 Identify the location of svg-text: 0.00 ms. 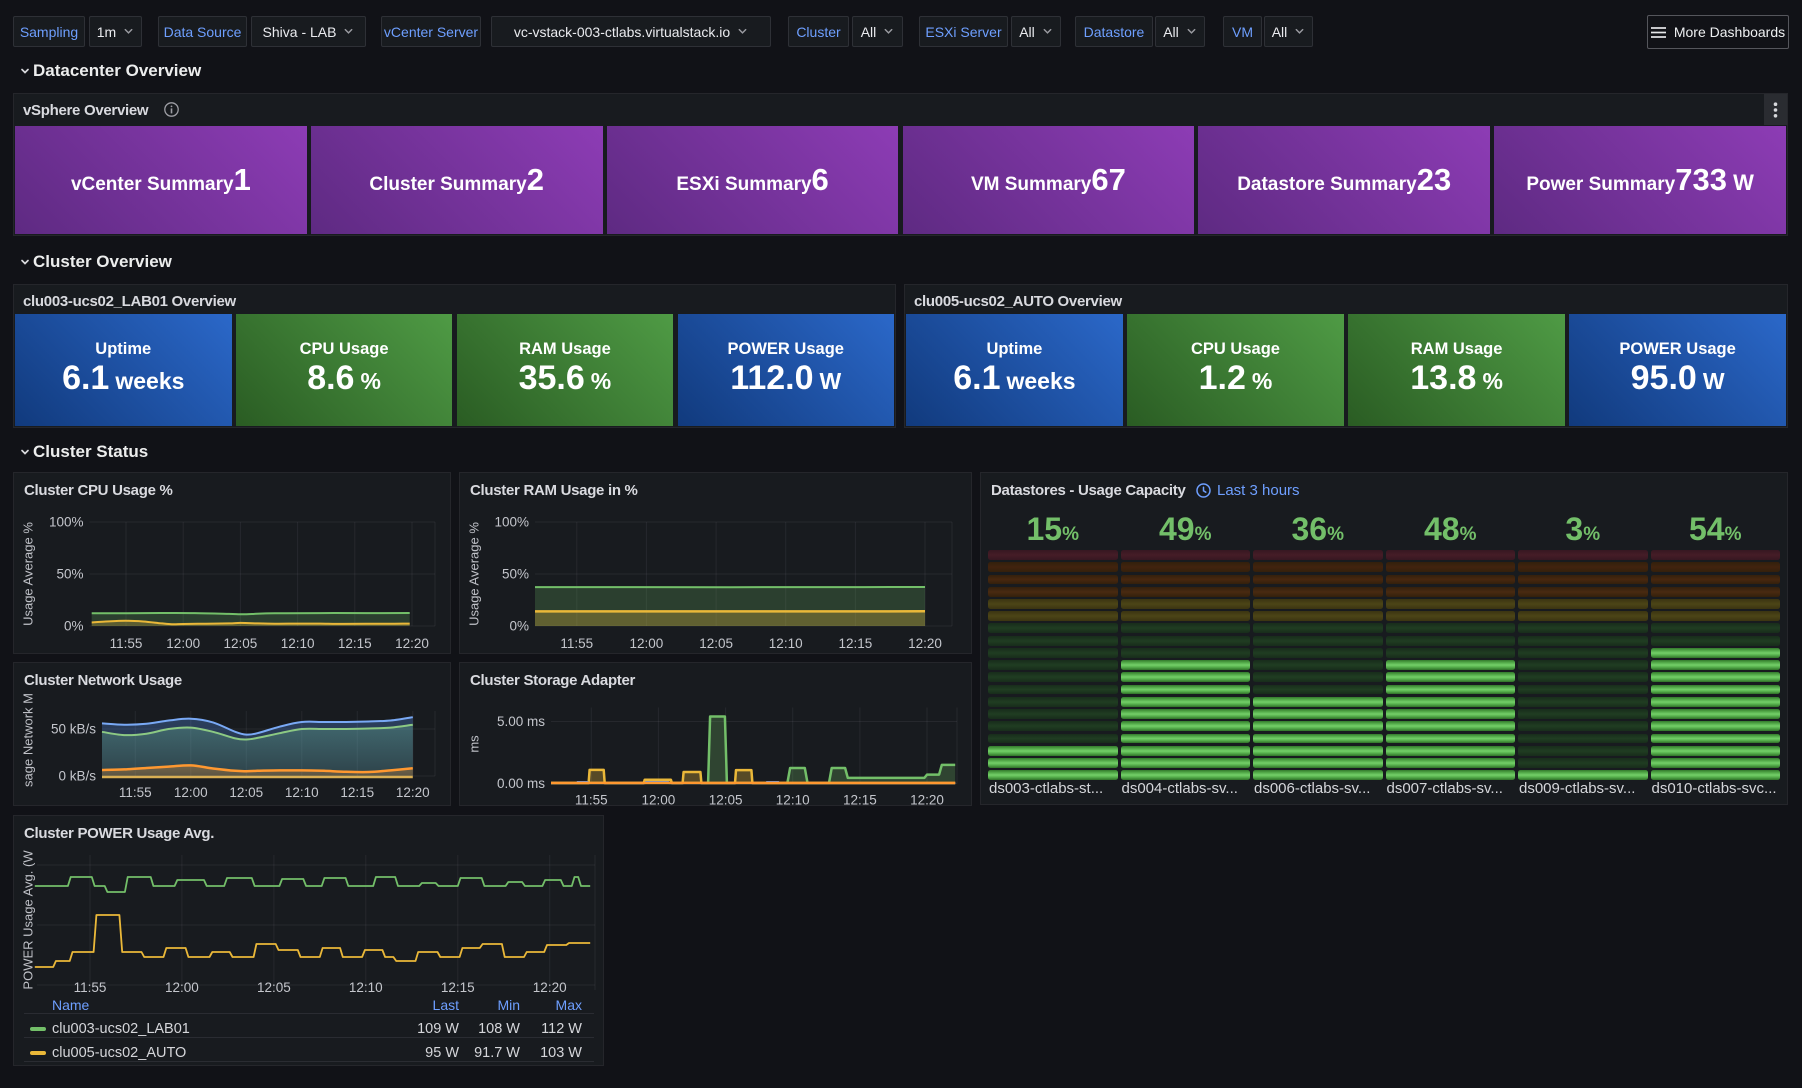
(521, 783).